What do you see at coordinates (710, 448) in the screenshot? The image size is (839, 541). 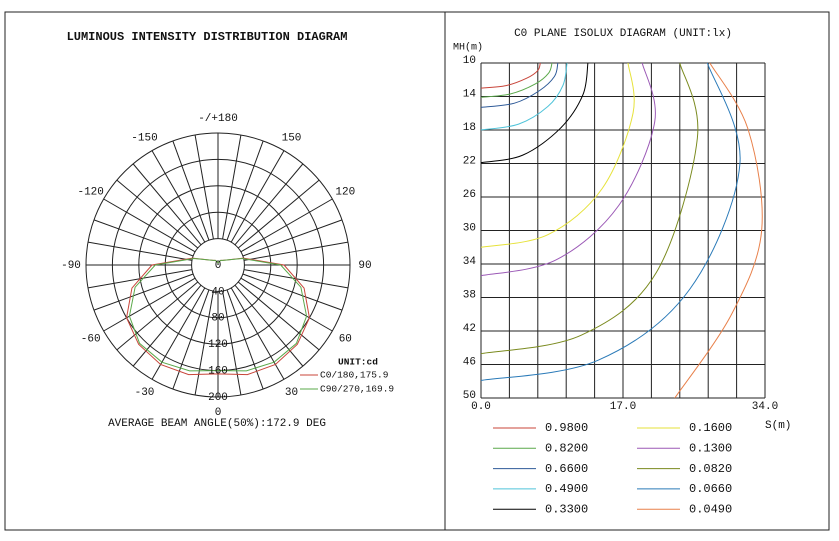 I see `legend-label: 0.1300` at bounding box center [710, 448].